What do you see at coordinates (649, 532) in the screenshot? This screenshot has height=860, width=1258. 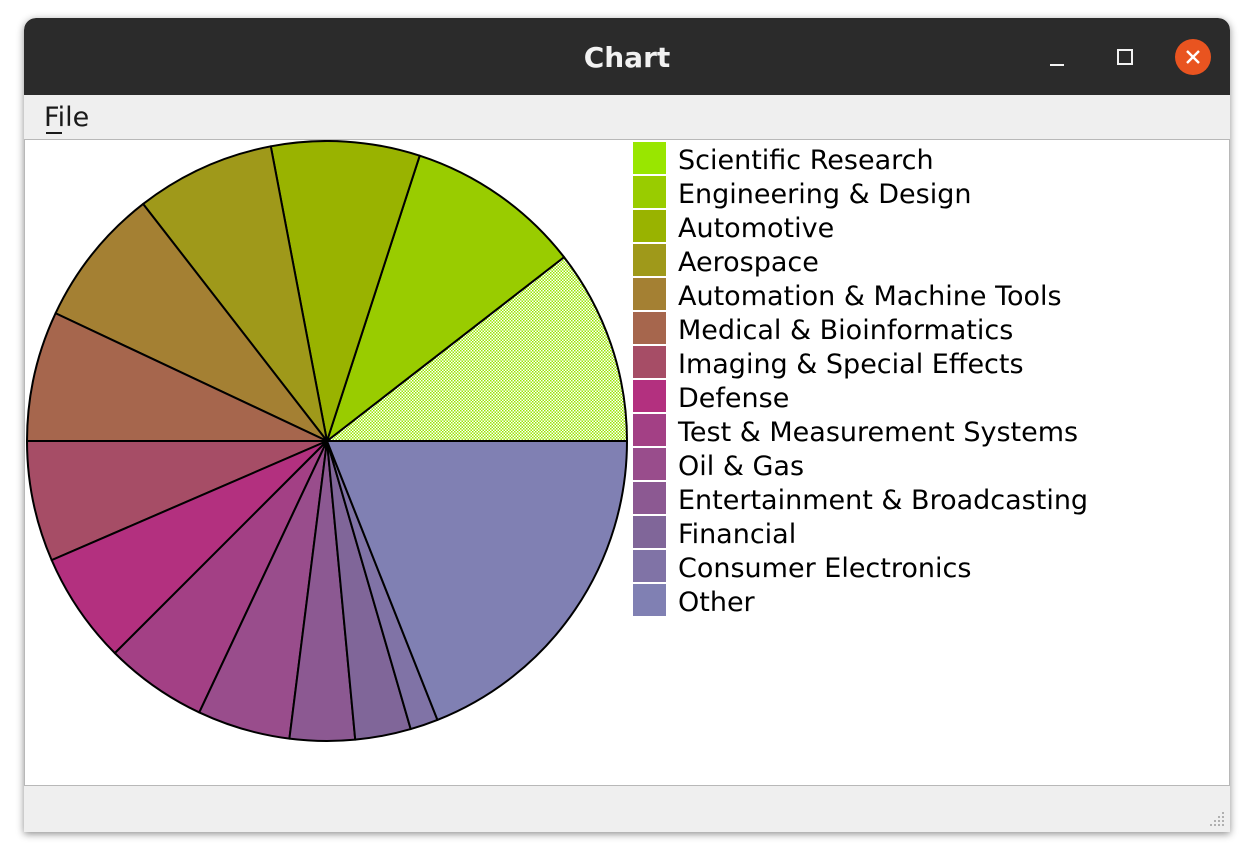 I see `legend-swatch-financial` at bounding box center [649, 532].